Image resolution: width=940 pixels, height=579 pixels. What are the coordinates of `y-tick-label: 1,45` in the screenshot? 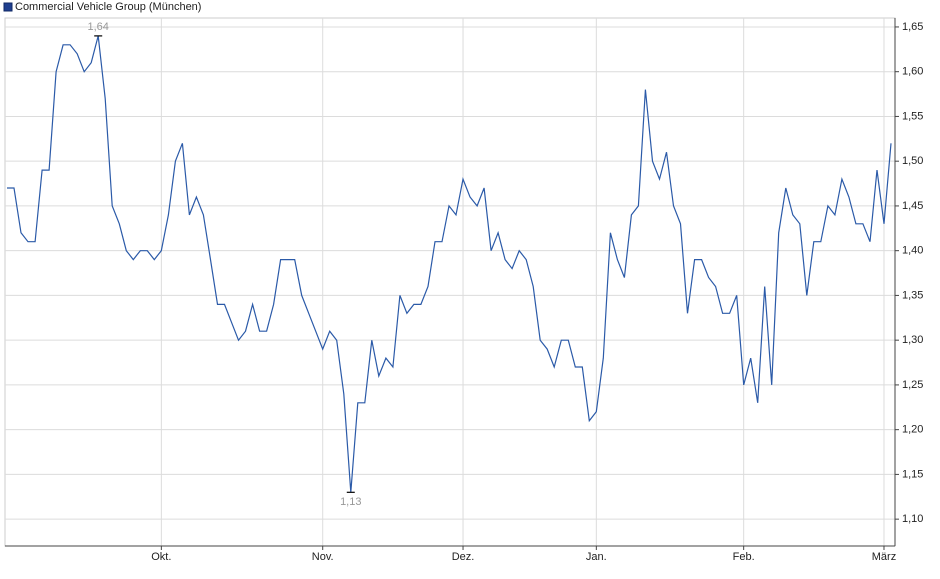 It's located at (912, 206).